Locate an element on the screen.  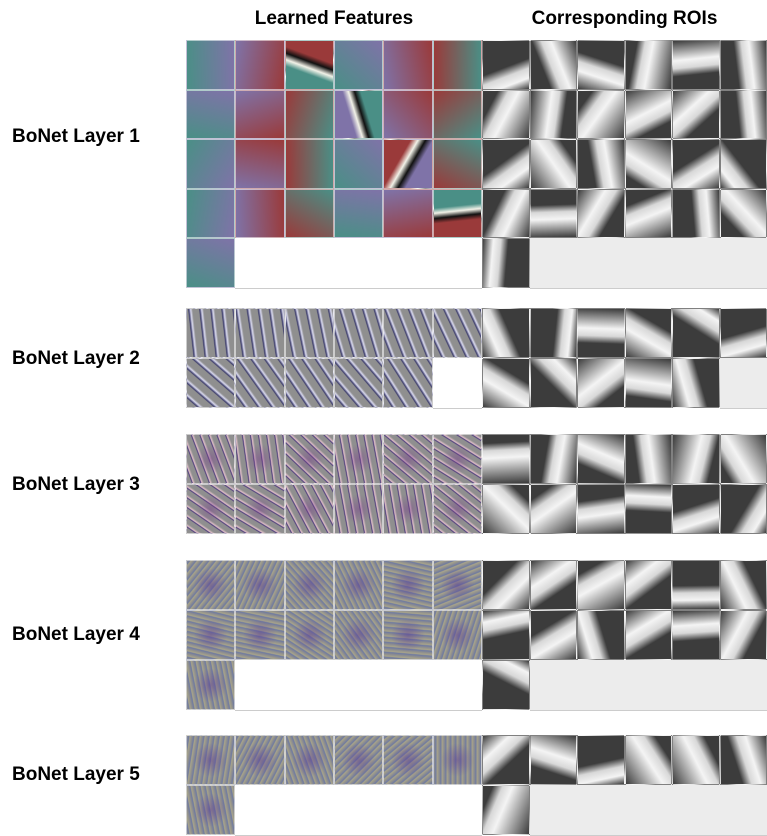
rois-column-title: Corresponding ROIs is located at coordinates (624, 19).